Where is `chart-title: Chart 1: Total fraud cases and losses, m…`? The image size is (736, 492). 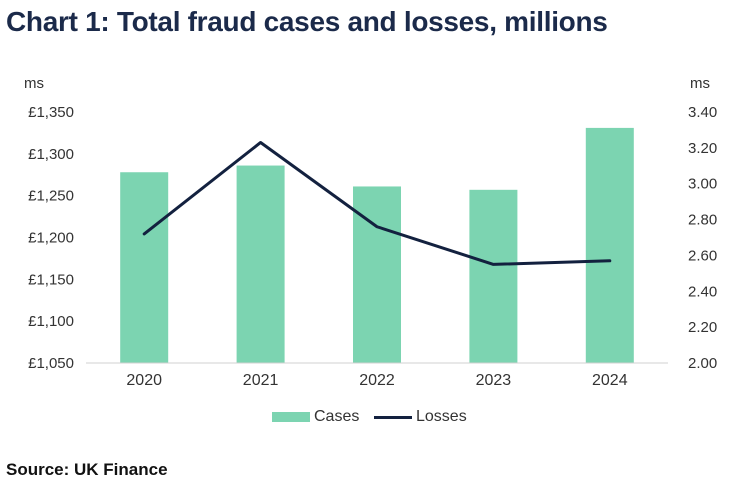
chart-title: Chart 1: Total fraud cases and losses, m… is located at coordinates (307, 21).